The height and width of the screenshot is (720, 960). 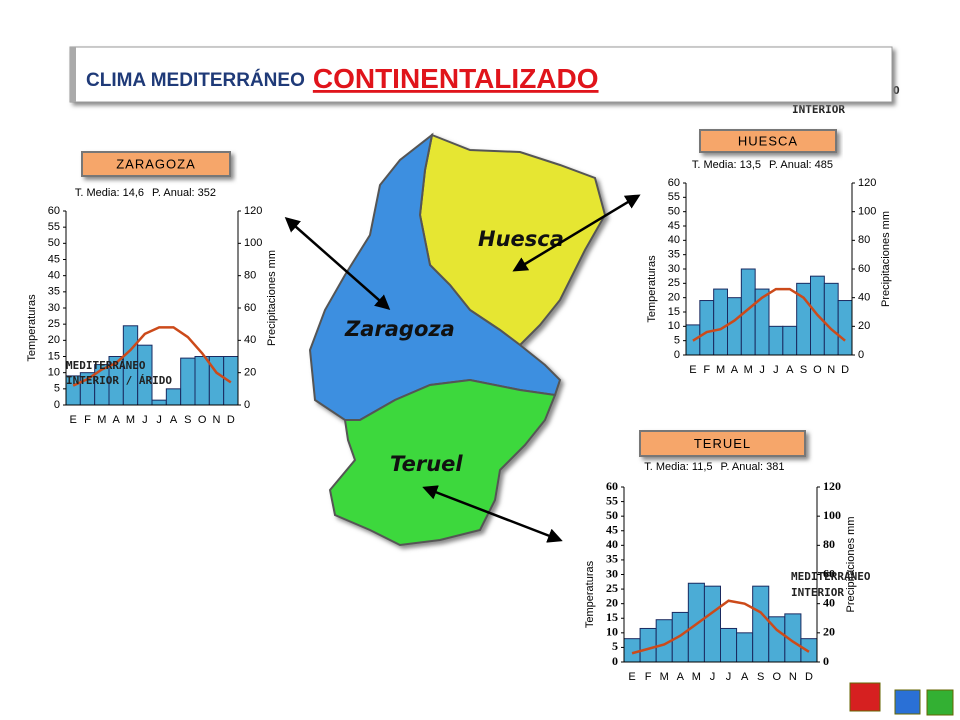 What do you see at coordinates (32, 328) in the screenshot?
I see `y-axis-label: Temperaturas` at bounding box center [32, 328].